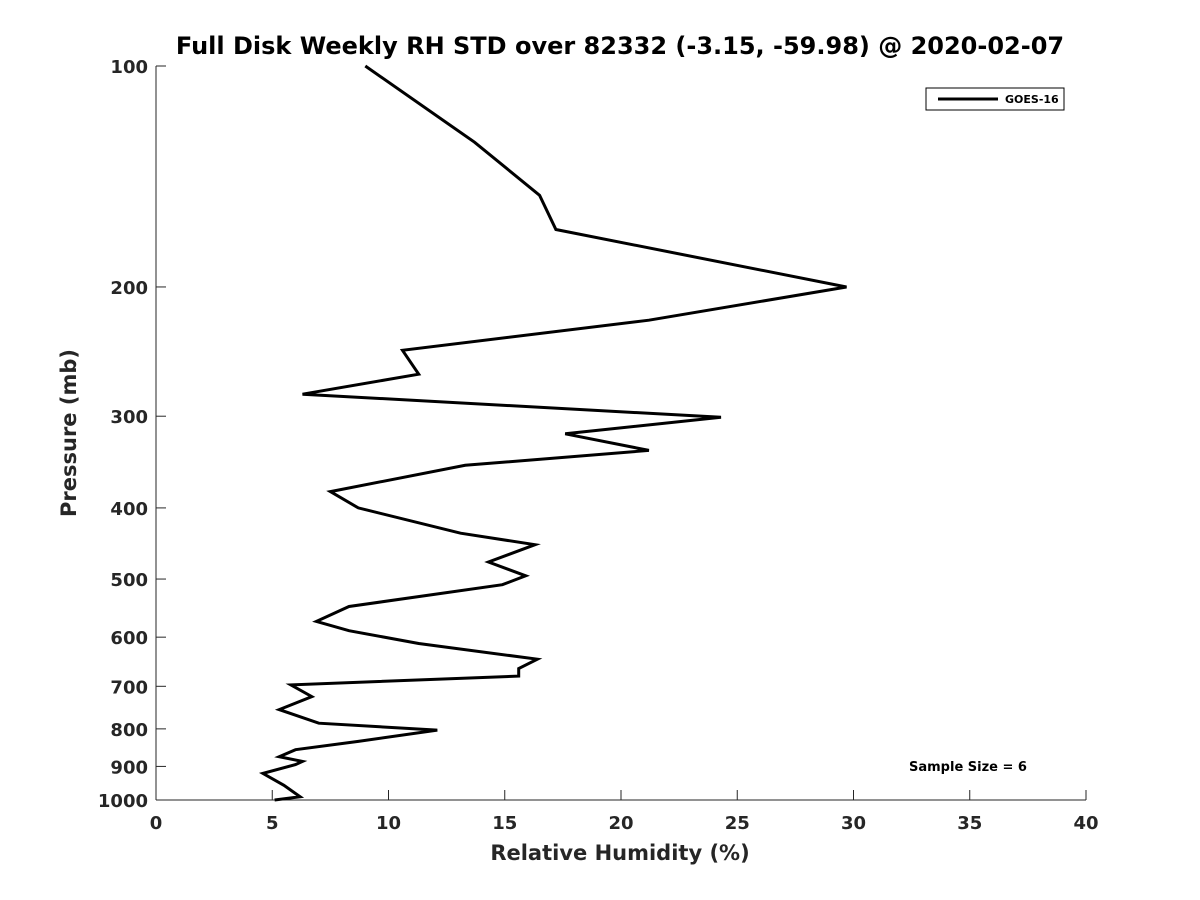 The image size is (1200, 900). Describe the element at coordinates (132, 434) in the screenshot. I see `y-axis-ticks: 100 200 300 400 500 600 700 800 900 1000` at that location.